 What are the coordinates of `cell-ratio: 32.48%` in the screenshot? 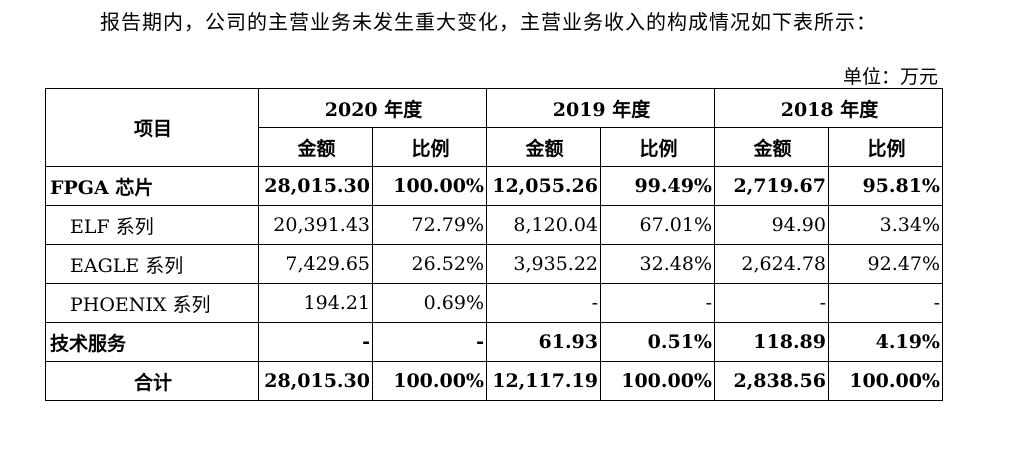 It's located at (657, 264).